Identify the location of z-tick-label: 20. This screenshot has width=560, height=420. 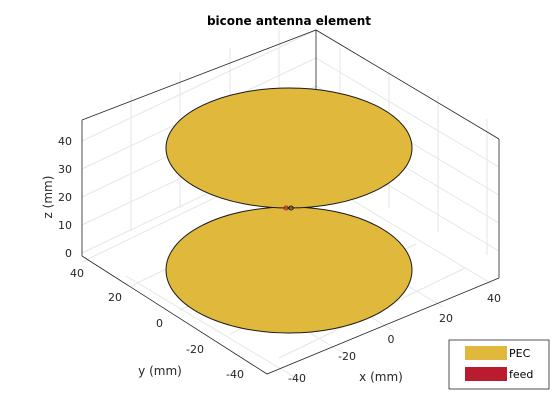
(65, 197).